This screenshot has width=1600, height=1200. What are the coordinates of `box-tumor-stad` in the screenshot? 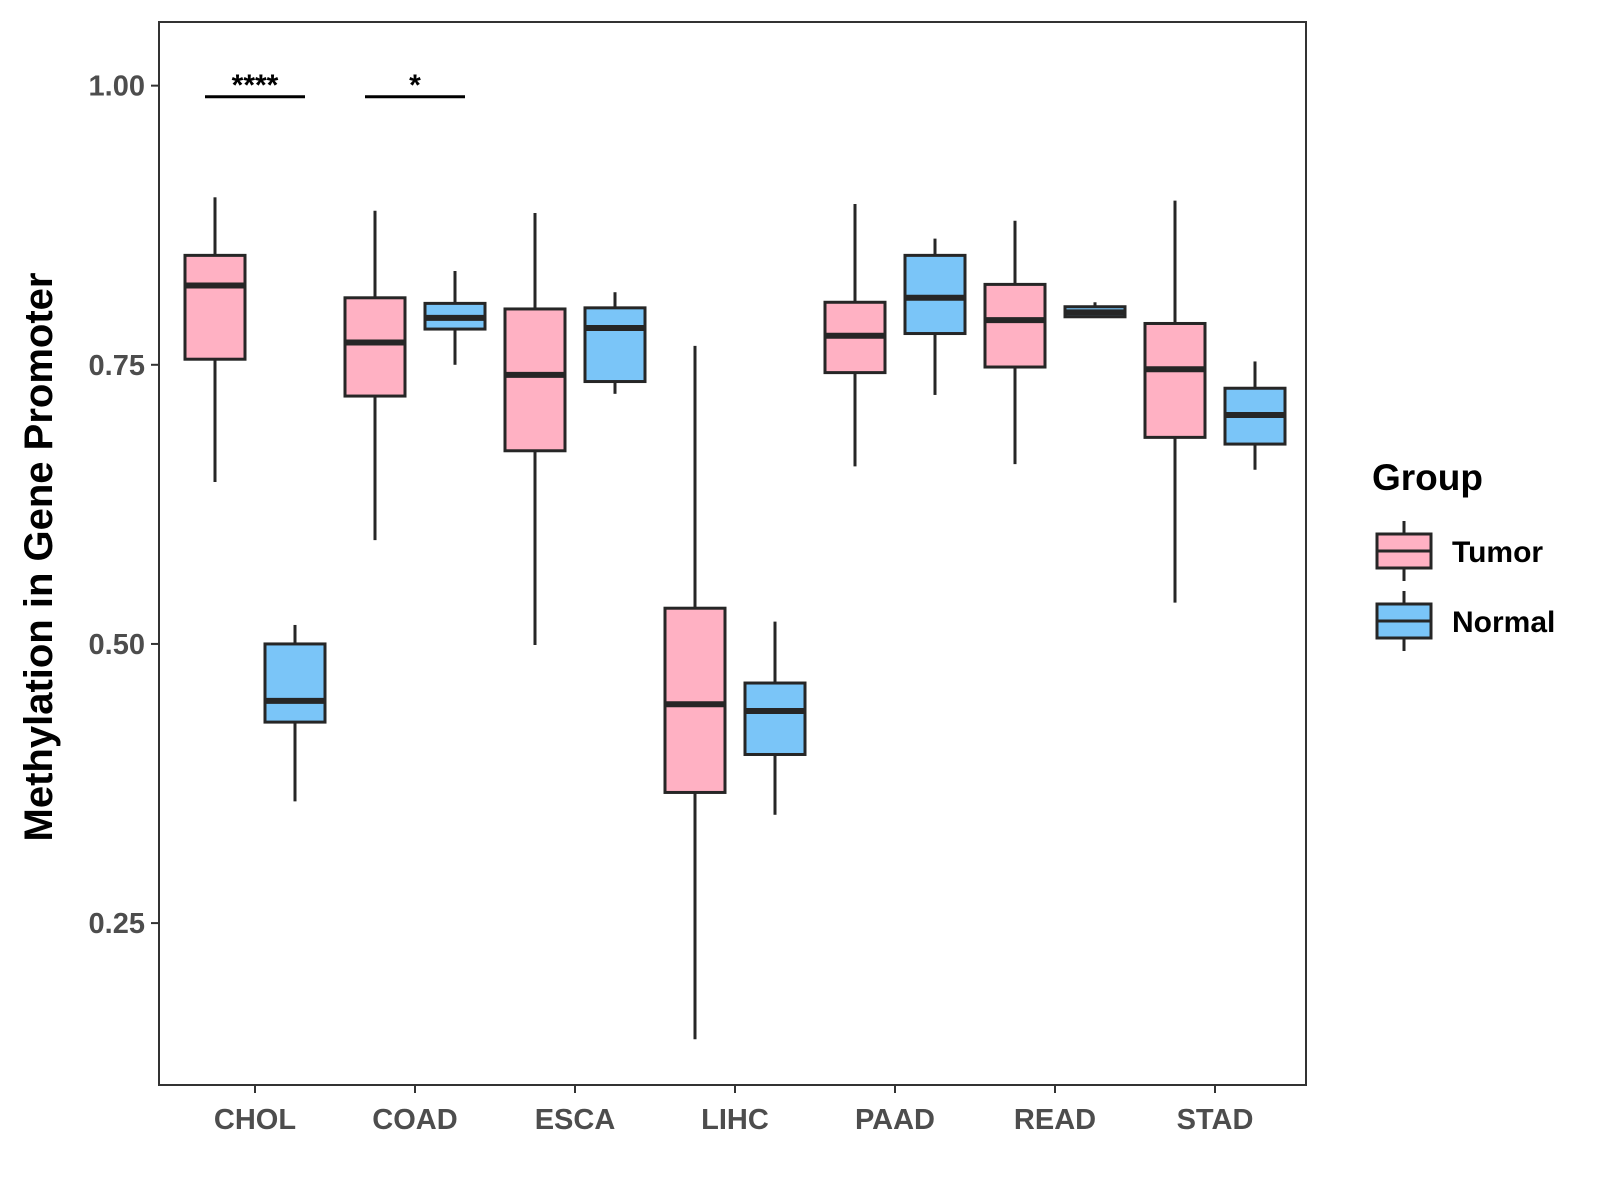 It's located at (1175, 401).